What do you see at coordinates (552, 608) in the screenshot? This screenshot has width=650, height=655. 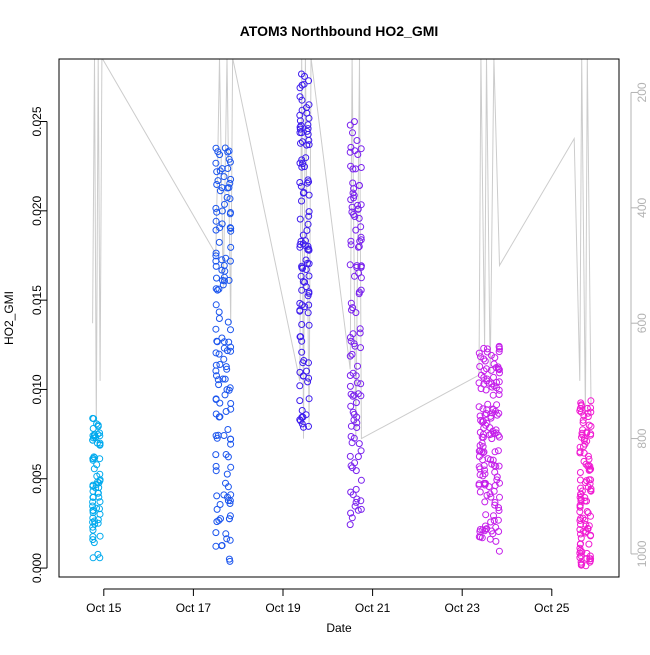 I see `x-tick-label: Oct 25` at bounding box center [552, 608].